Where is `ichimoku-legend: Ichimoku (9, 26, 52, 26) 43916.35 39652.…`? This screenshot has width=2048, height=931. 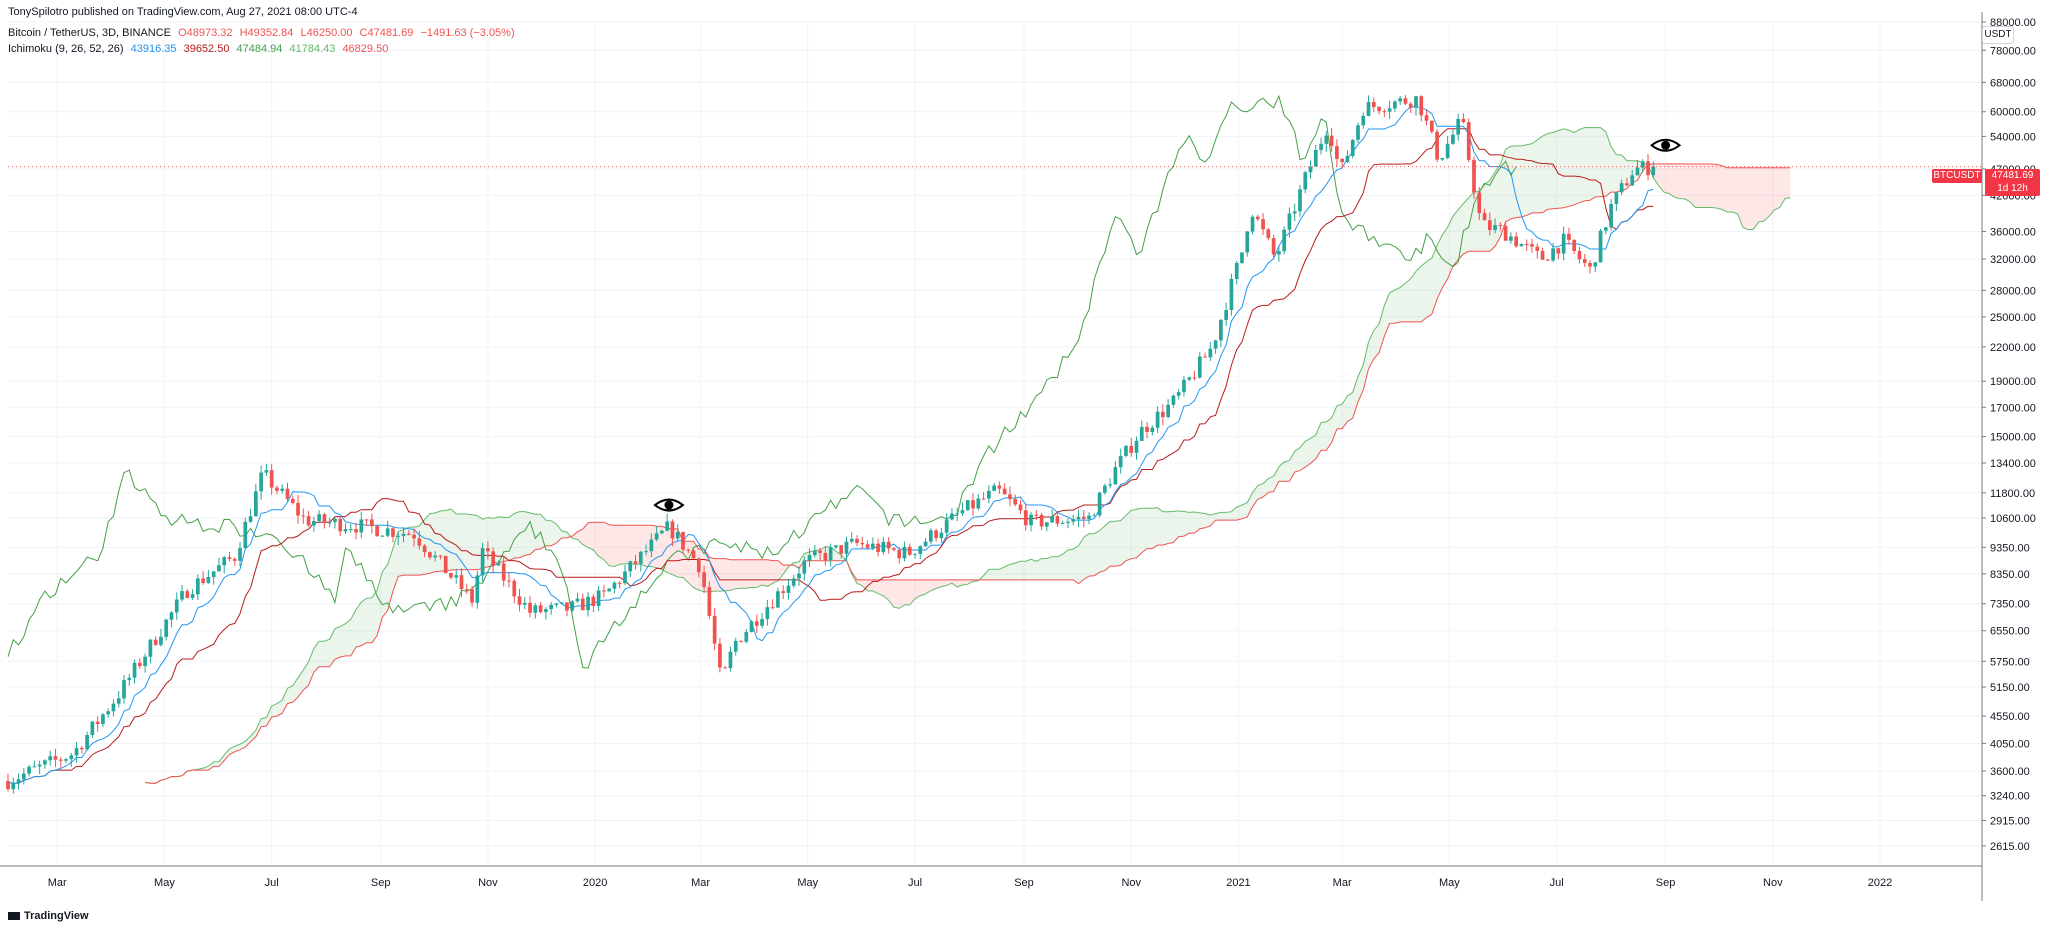
ichimoku-legend: Ichimoku (9, 26, 52, 26) 43916.35 39652.… is located at coordinates (200, 49).